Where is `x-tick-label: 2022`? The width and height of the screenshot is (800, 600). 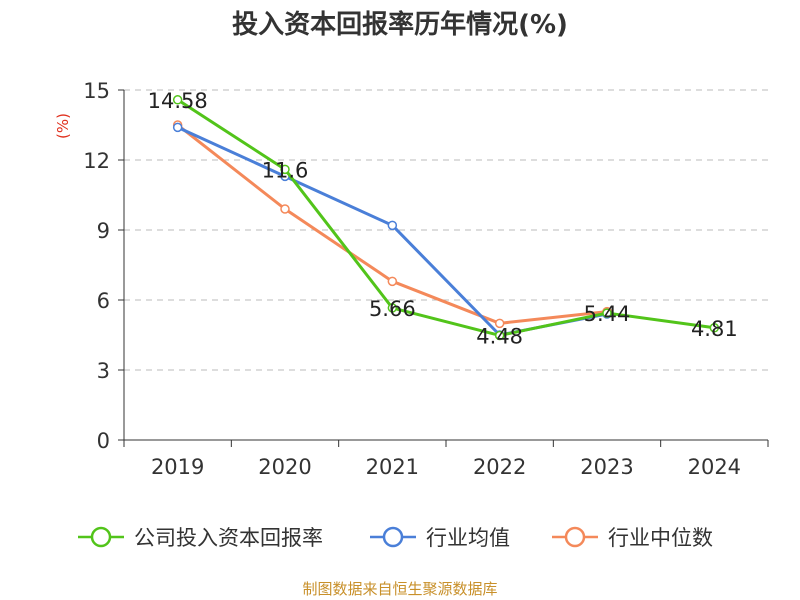
x-tick-label: 2022 is located at coordinates (499, 467).